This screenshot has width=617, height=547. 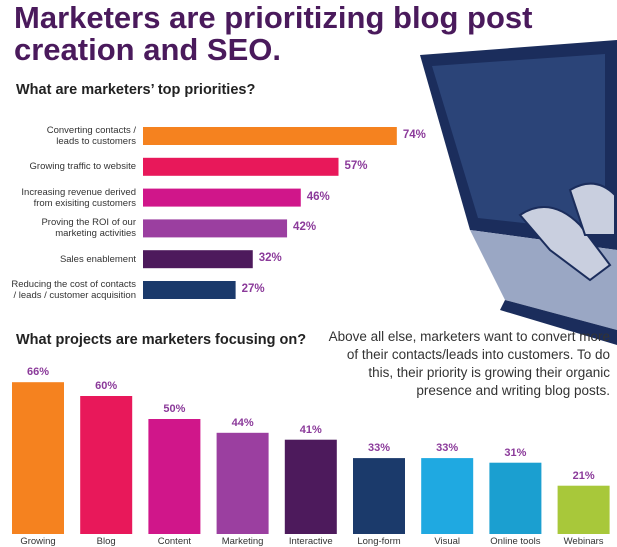 I want to click on value-label: 57%, so click(x=356, y=165).